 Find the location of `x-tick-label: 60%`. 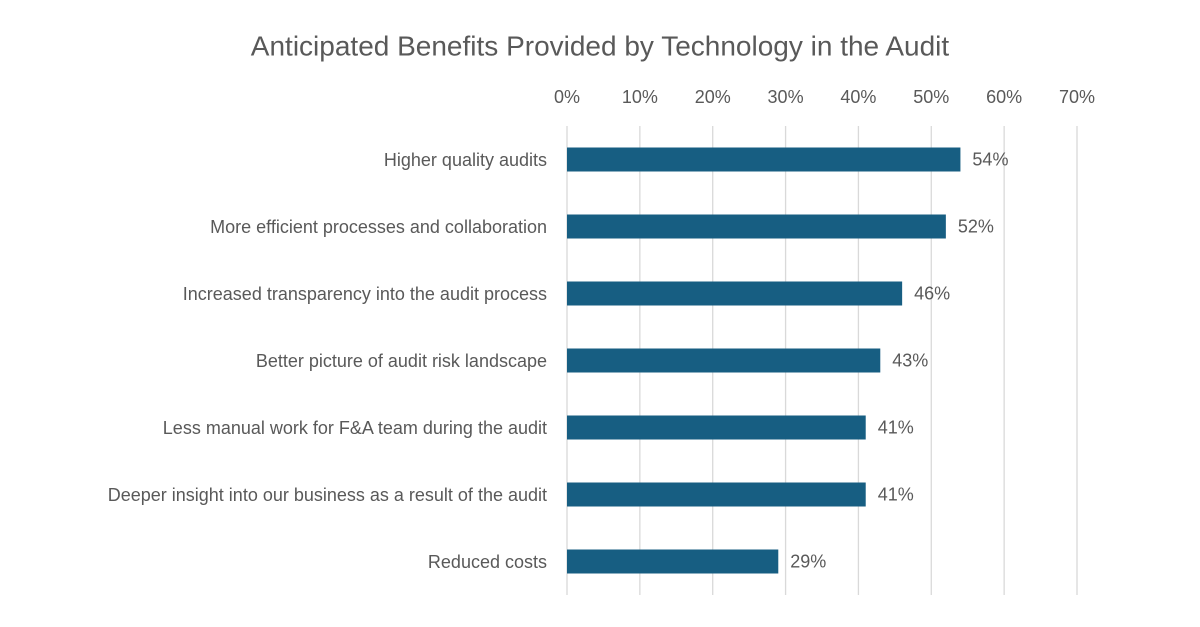

x-tick-label: 60% is located at coordinates (1004, 97).